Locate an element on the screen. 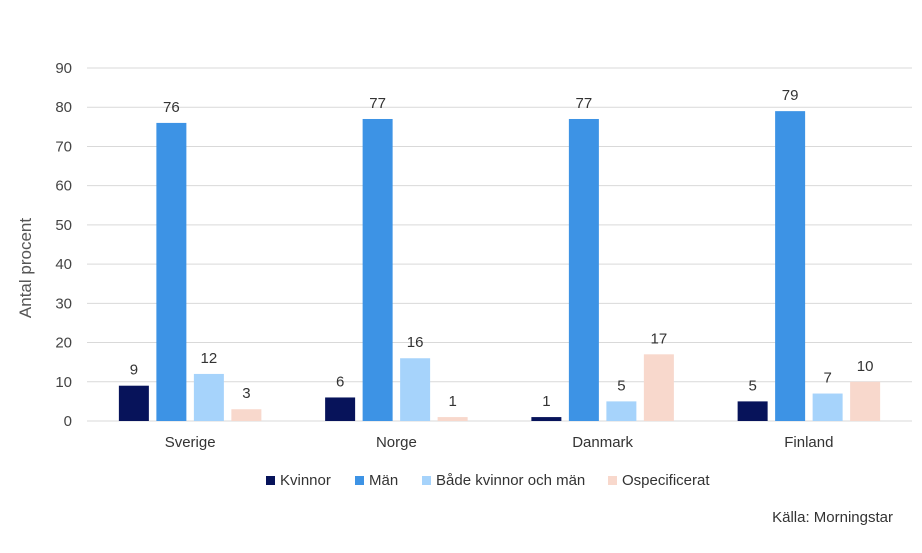 The height and width of the screenshot is (553, 922). y-tick-label: 60 is located at coordinates (63, 186).